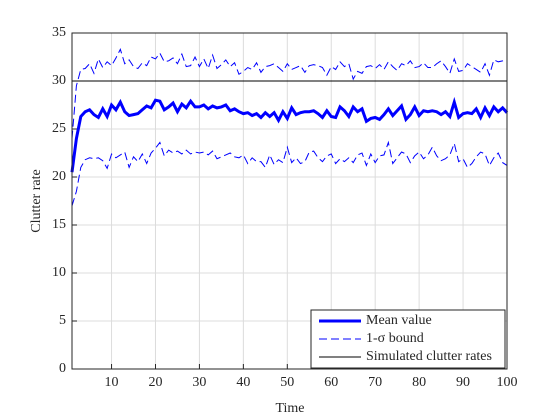  What do you see at coordinates (59, 272) in the screenshot?
I see `y-tick-label: 10` at bounding box center [59, 272].